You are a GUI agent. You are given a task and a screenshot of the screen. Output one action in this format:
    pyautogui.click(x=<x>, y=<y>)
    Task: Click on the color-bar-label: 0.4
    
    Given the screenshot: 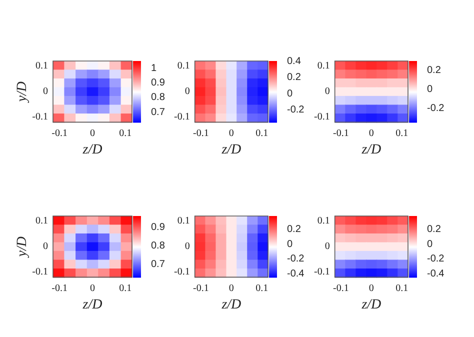 What is the action you would take?
    pyautogui.click(x=294, y=61)
    